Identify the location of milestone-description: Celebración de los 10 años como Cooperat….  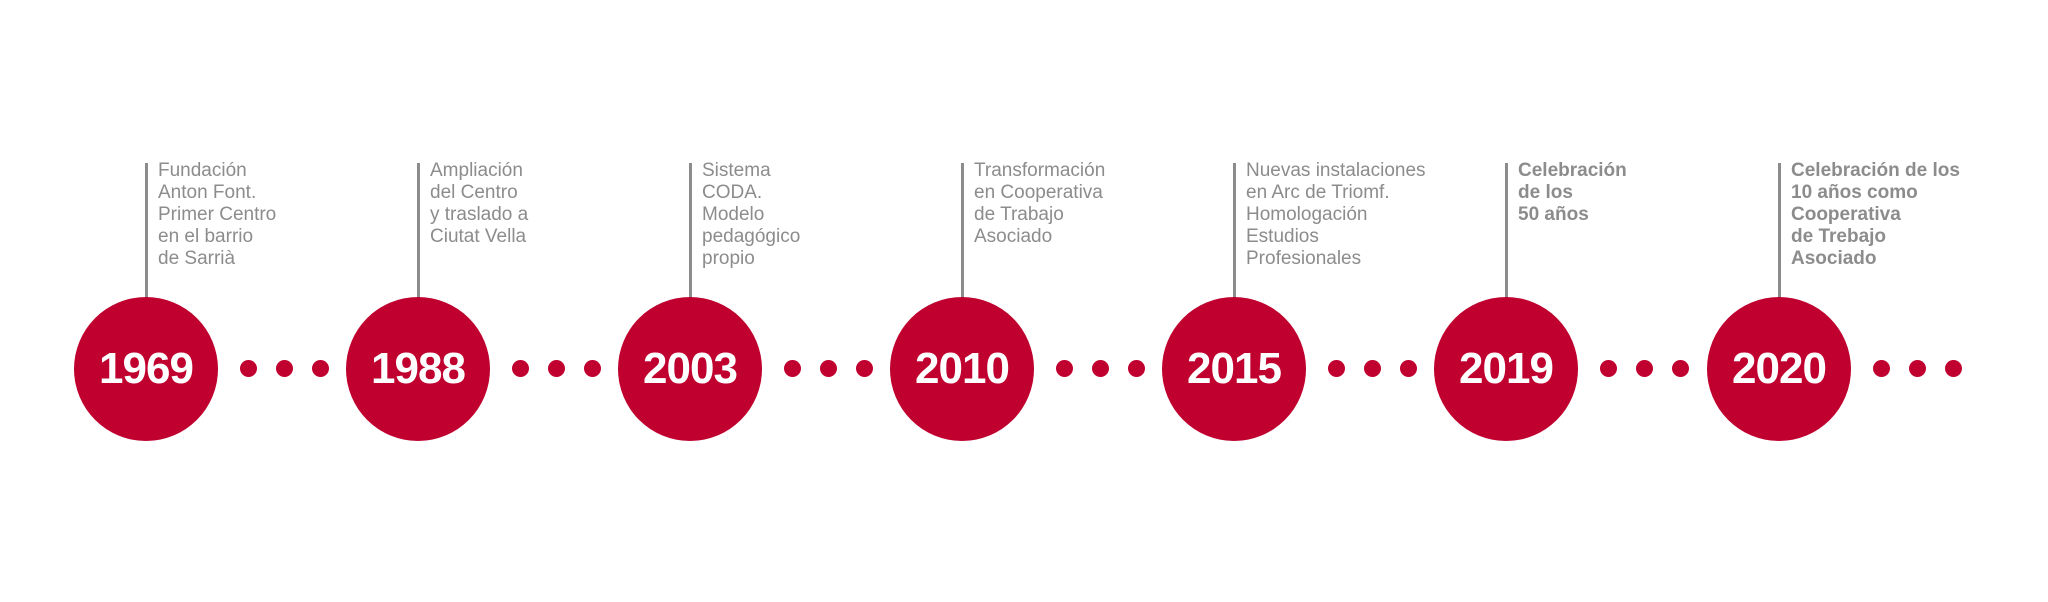
(1875, 214).